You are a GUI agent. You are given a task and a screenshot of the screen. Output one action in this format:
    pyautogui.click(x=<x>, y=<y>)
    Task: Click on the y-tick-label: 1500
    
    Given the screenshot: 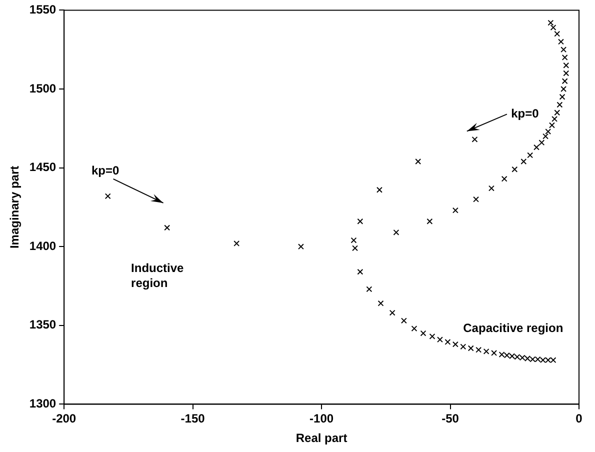 What is the action you would take?
    pyautogui.click(x=42, y=88)
    